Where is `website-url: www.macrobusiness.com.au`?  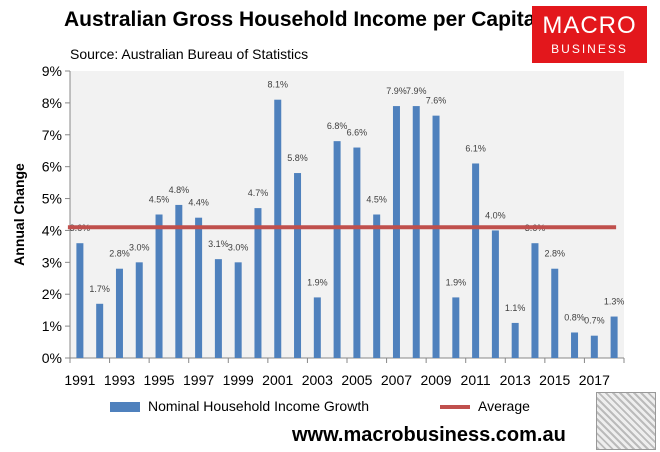
website-url: www.macrobusiness.com.au is located at coordinates (429, 435).